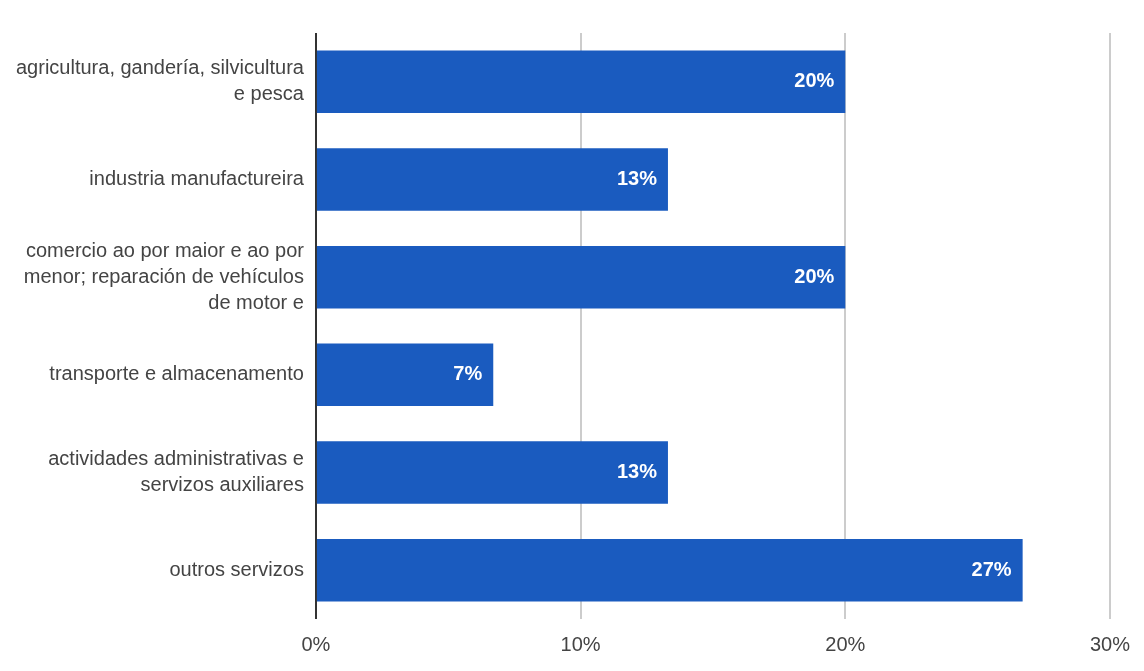 This screenshot has height=671, width=1144. What do you see at coordinates (580, 643) in the screenshot?
I see `x-tick-label: 10%` at bounding box center [580, 643].